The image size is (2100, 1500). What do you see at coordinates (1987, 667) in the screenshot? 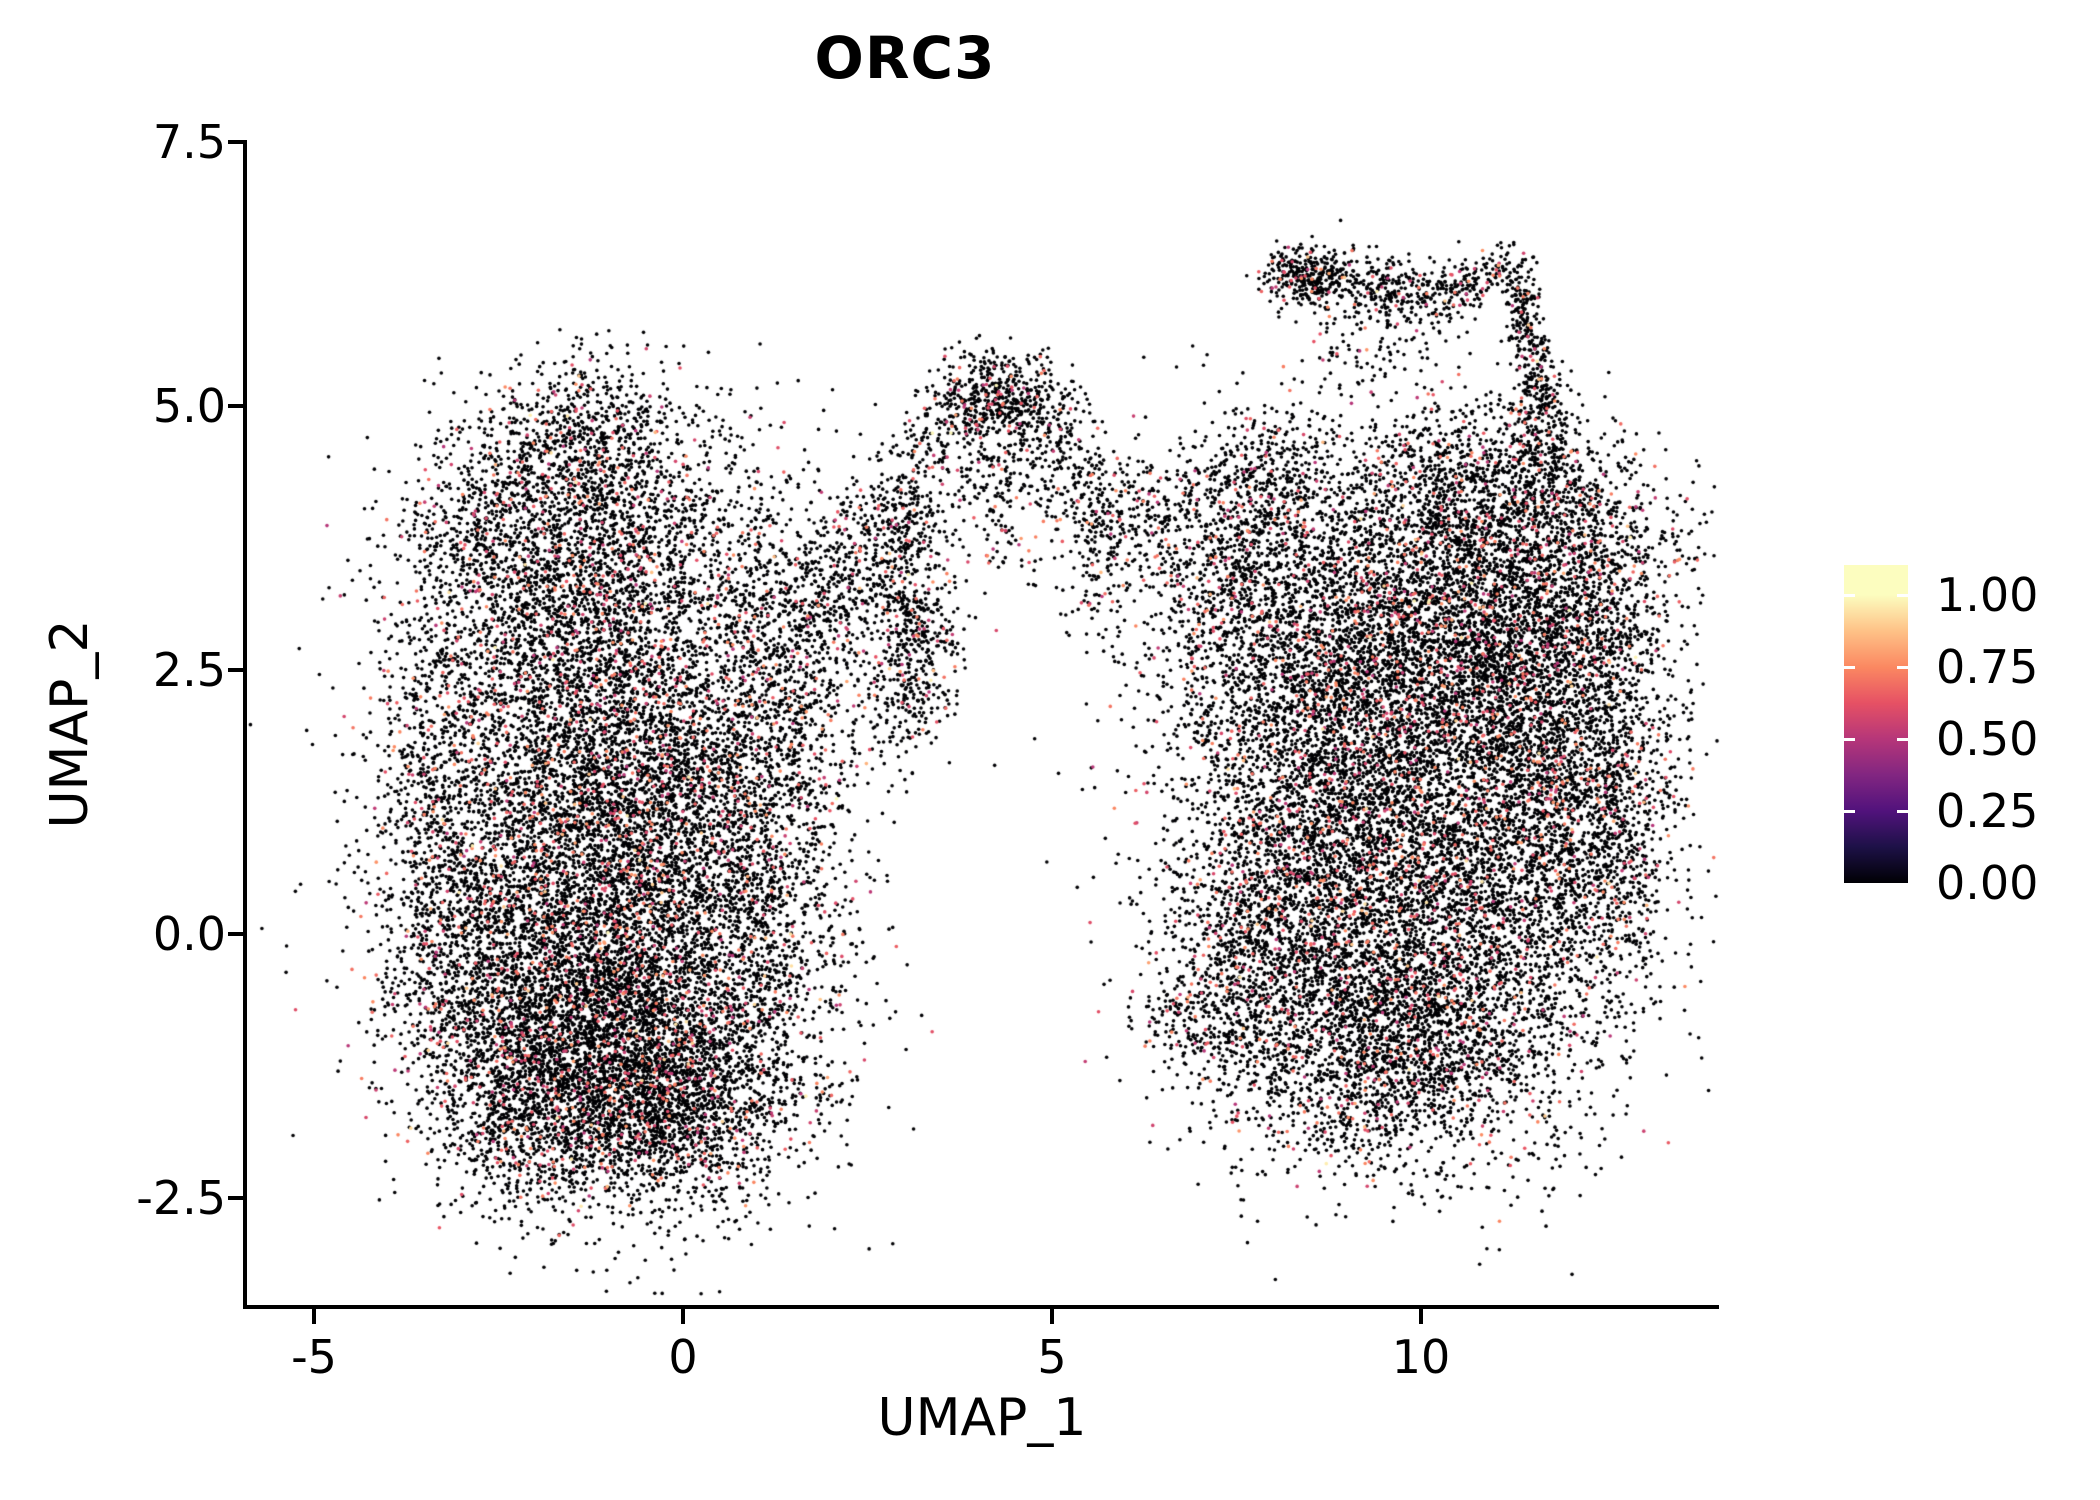
I see `colorbar-tick-label: 0.75` at bounding box center [1987, 667].